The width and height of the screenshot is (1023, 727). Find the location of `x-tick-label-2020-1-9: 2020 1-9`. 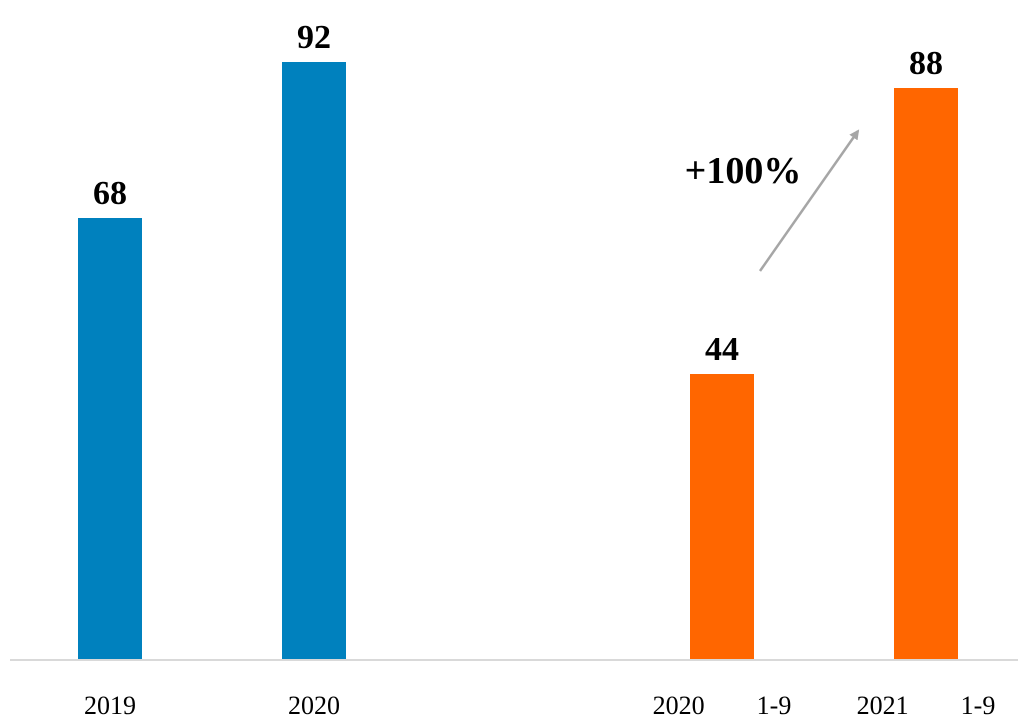

x-tick-label-2020-1-9: 2020 1-9 is located at coordinates (722, 705).